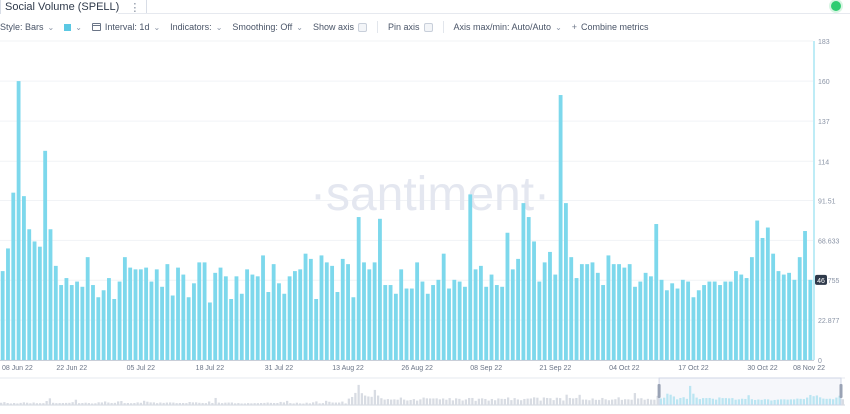 This screenshot has width=850, height=414. I want to click on show-axis-toggle: Show axis, so click(340, 27).